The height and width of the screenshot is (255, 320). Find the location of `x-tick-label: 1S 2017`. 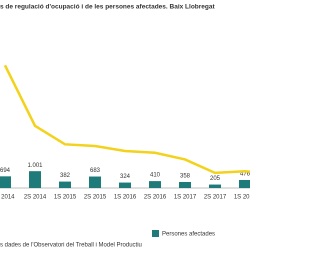

x-tick-label: 1S 2017 is located at coordinates (185, 198).